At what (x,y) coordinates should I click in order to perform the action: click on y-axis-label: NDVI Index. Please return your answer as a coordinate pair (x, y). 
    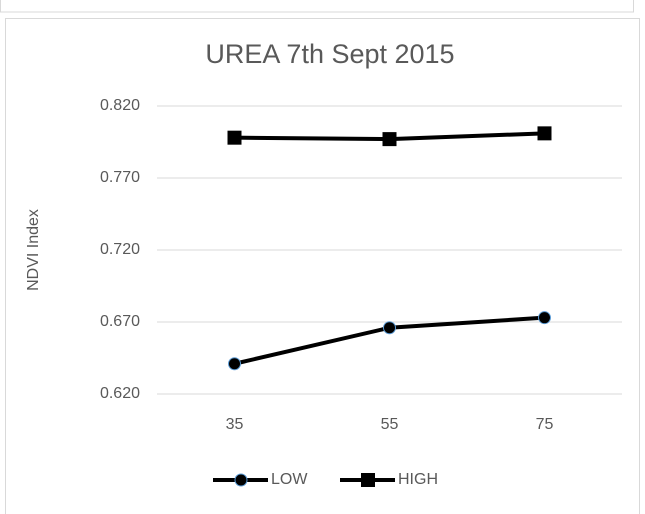
    Looking at the image, I should click on (33, 250).